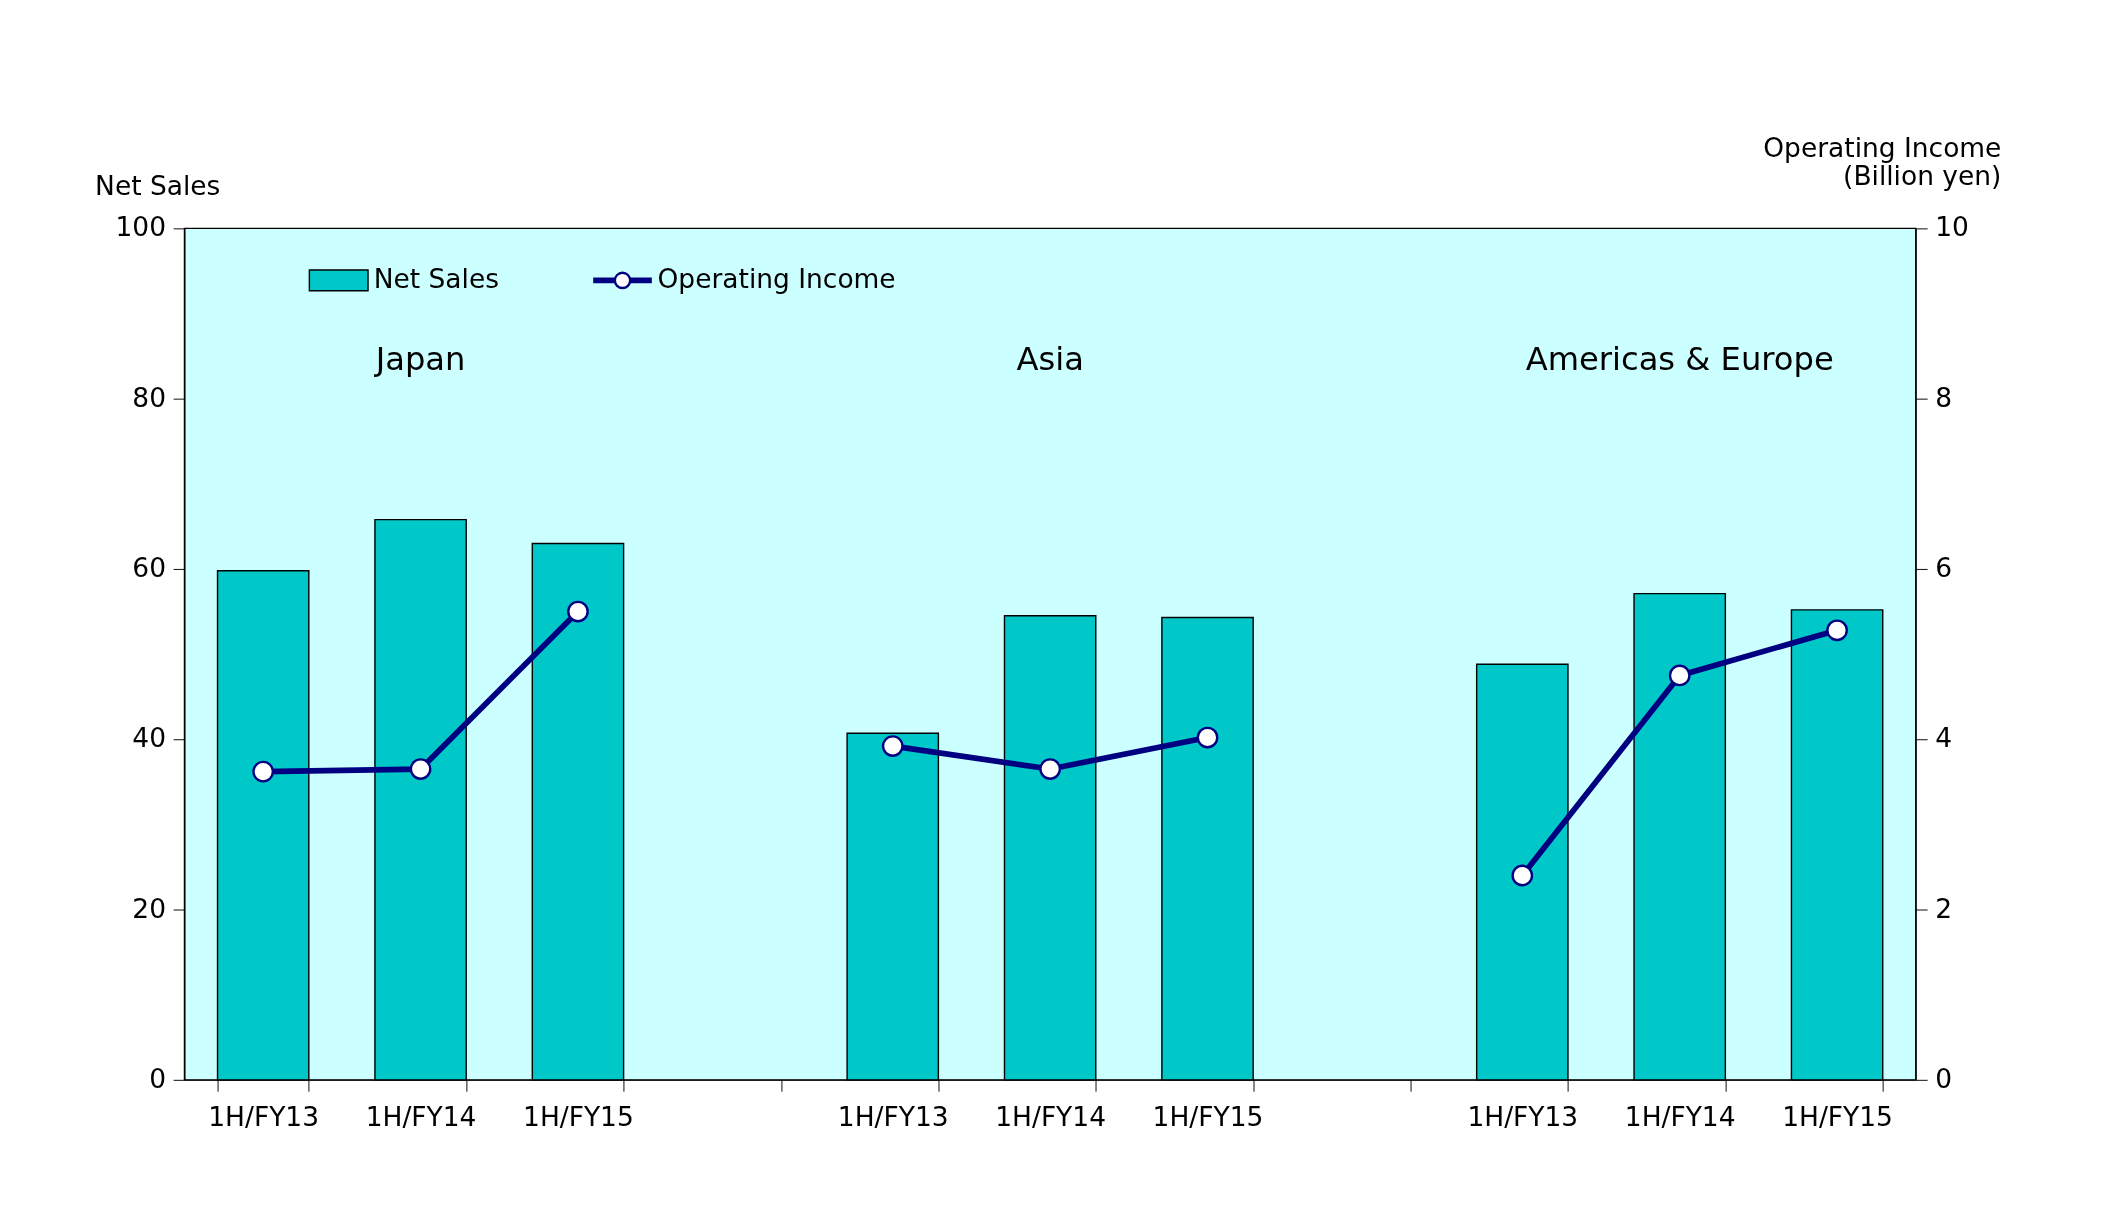 The image size is (2105, 1210). Describe the element at coordinates (1944, 568) in the screenshot. I see `y2-tick-label: 6` at that location.